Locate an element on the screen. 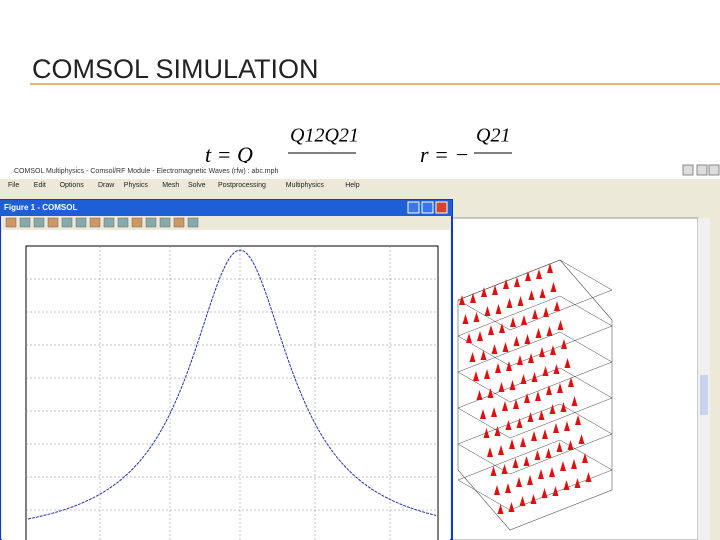 This screenshot has height=540, width=720. menu-item: Multiphysics is located at coordinates (305, 185).